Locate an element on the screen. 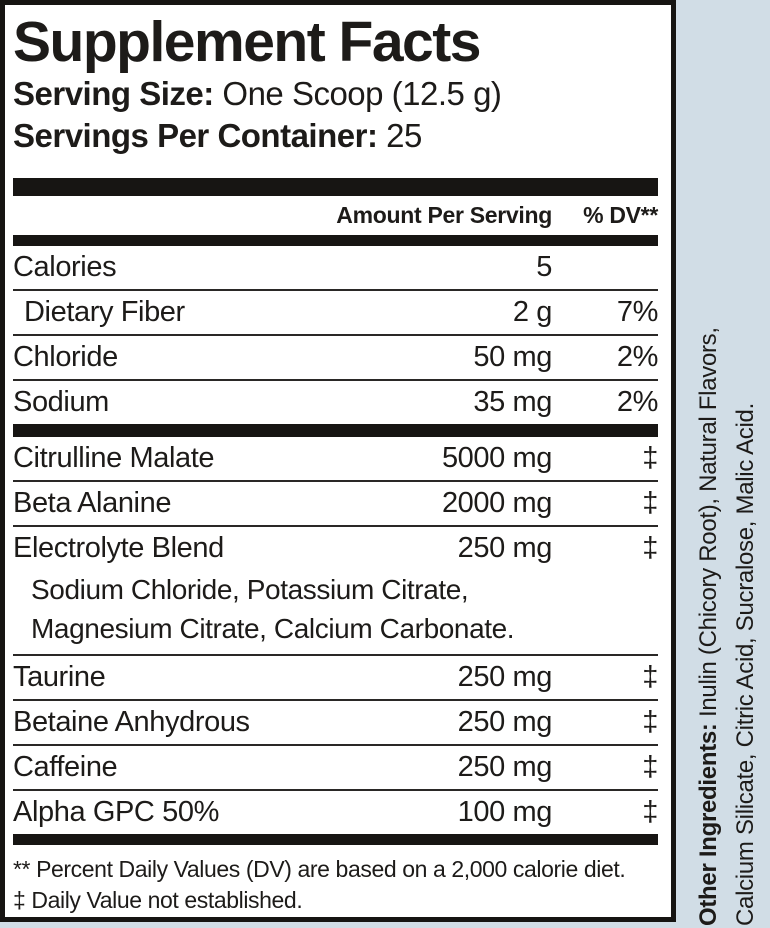 The height and width of the screenshot is (928, 770). row-amount: 5000 mg is located at coordinates (496, 458).